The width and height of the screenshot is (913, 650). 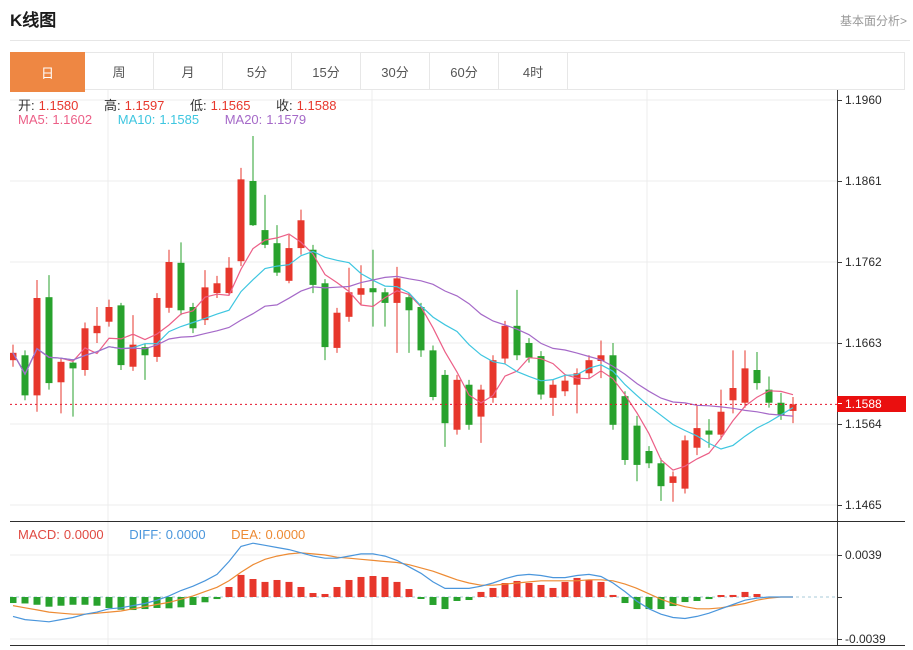 What do you see at coordinates (464, 71) in the screenshot?
I see `tab-60分: 60分` at bounding box center [464, 71].